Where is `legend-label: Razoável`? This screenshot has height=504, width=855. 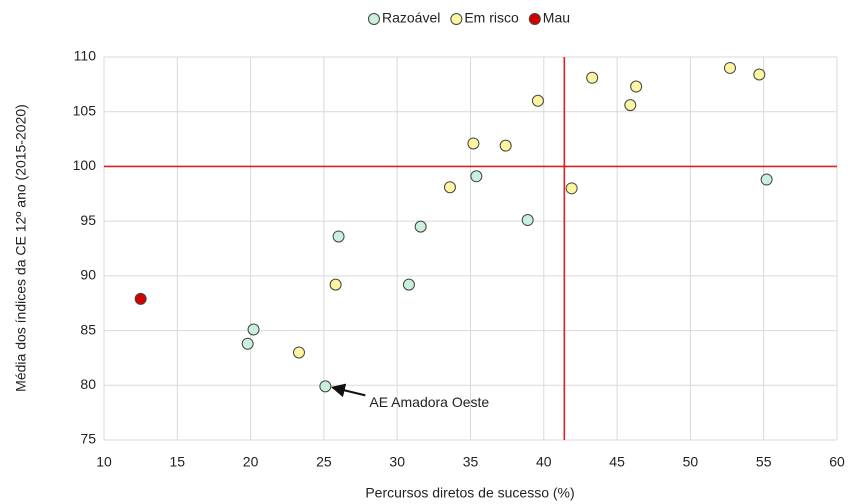 legend-label: Razoável is located at coordinates (411, 18).